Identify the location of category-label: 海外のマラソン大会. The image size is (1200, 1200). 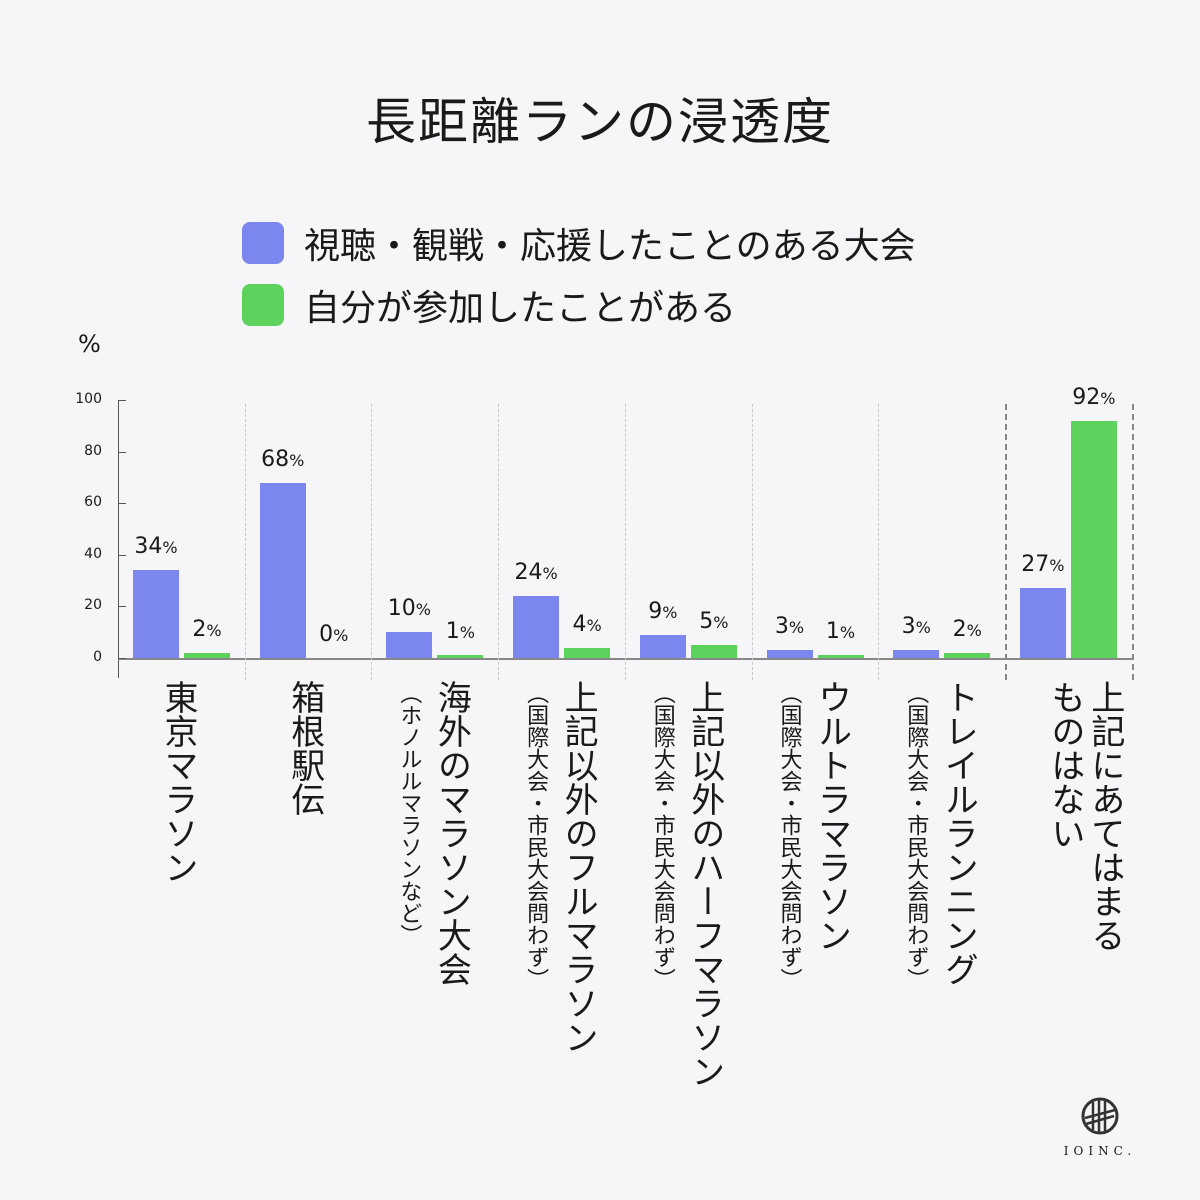
(451, 833).